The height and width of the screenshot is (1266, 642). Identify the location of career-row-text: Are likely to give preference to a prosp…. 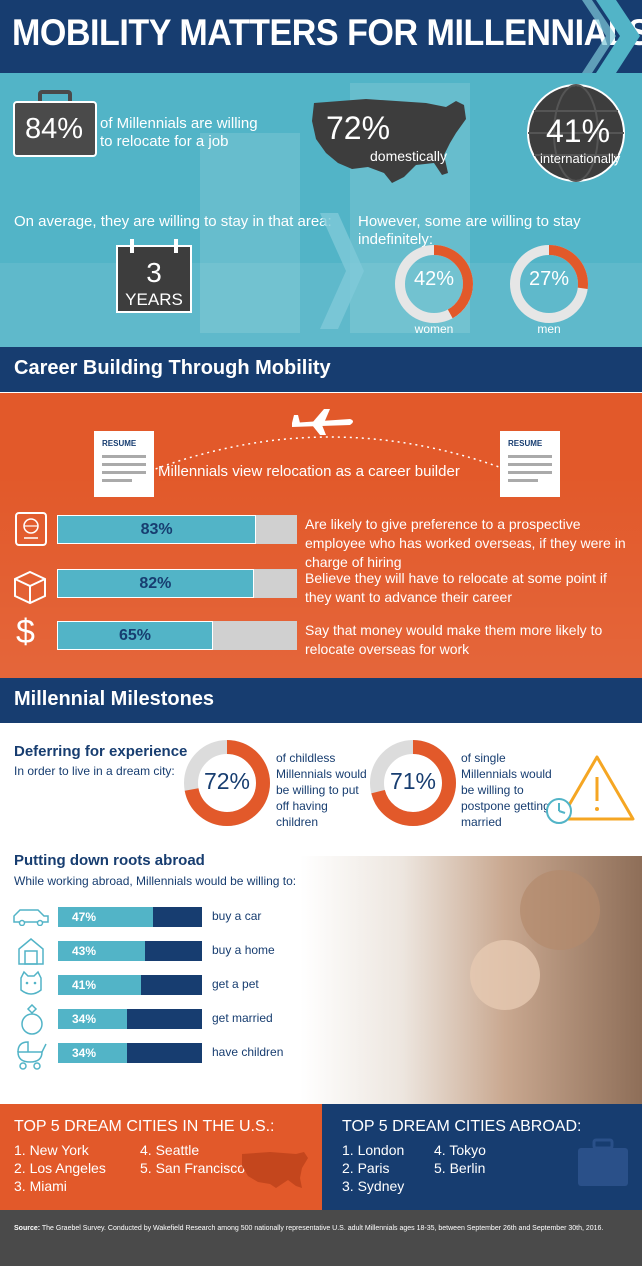
(465, 543).